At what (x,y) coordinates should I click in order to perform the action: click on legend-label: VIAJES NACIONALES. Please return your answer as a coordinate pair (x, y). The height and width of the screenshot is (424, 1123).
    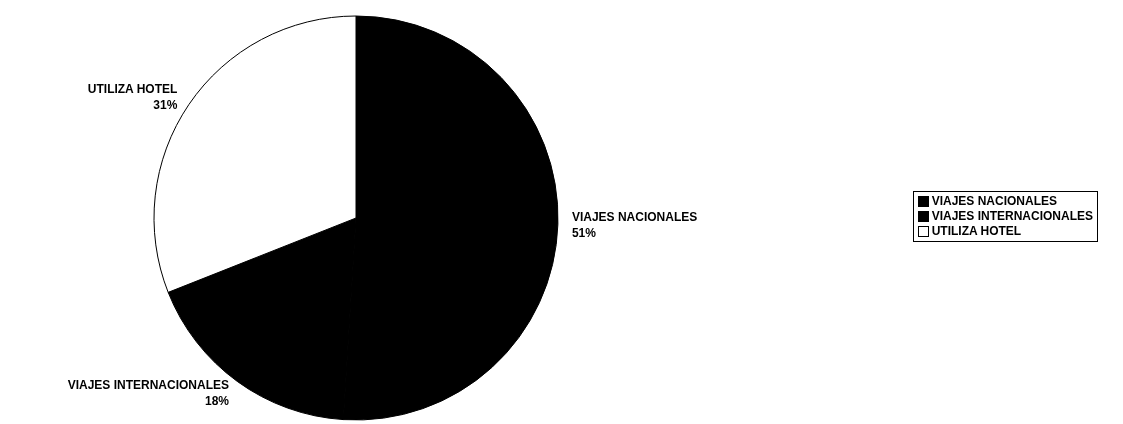
    Looking at the image, I should click on (994, 201).